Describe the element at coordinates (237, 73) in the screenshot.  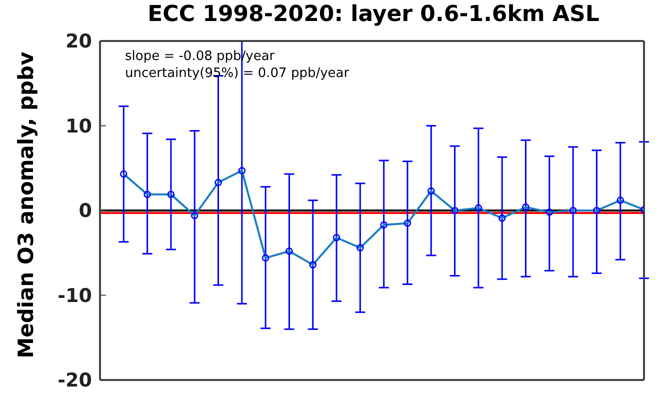
I see `annotation: uncertainty(95%) = 0.07 ppb/year` at that location.